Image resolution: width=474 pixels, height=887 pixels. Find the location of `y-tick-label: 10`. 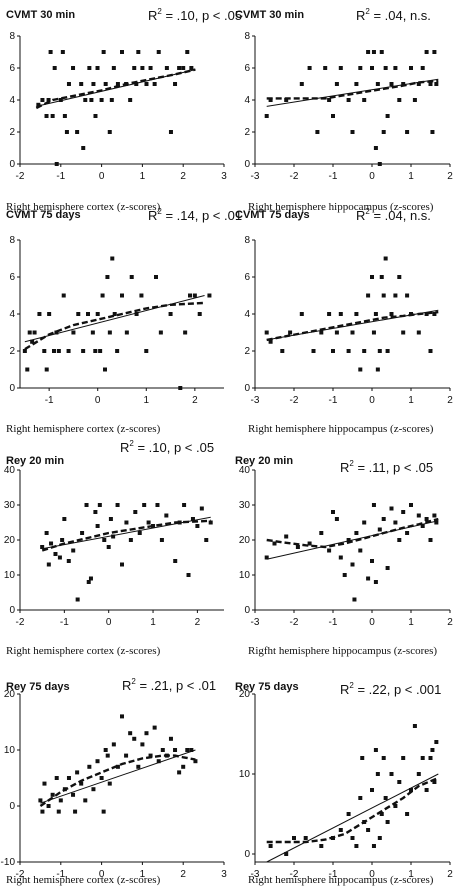

y-tick-label: 10 is located at coordinates (245, 575).